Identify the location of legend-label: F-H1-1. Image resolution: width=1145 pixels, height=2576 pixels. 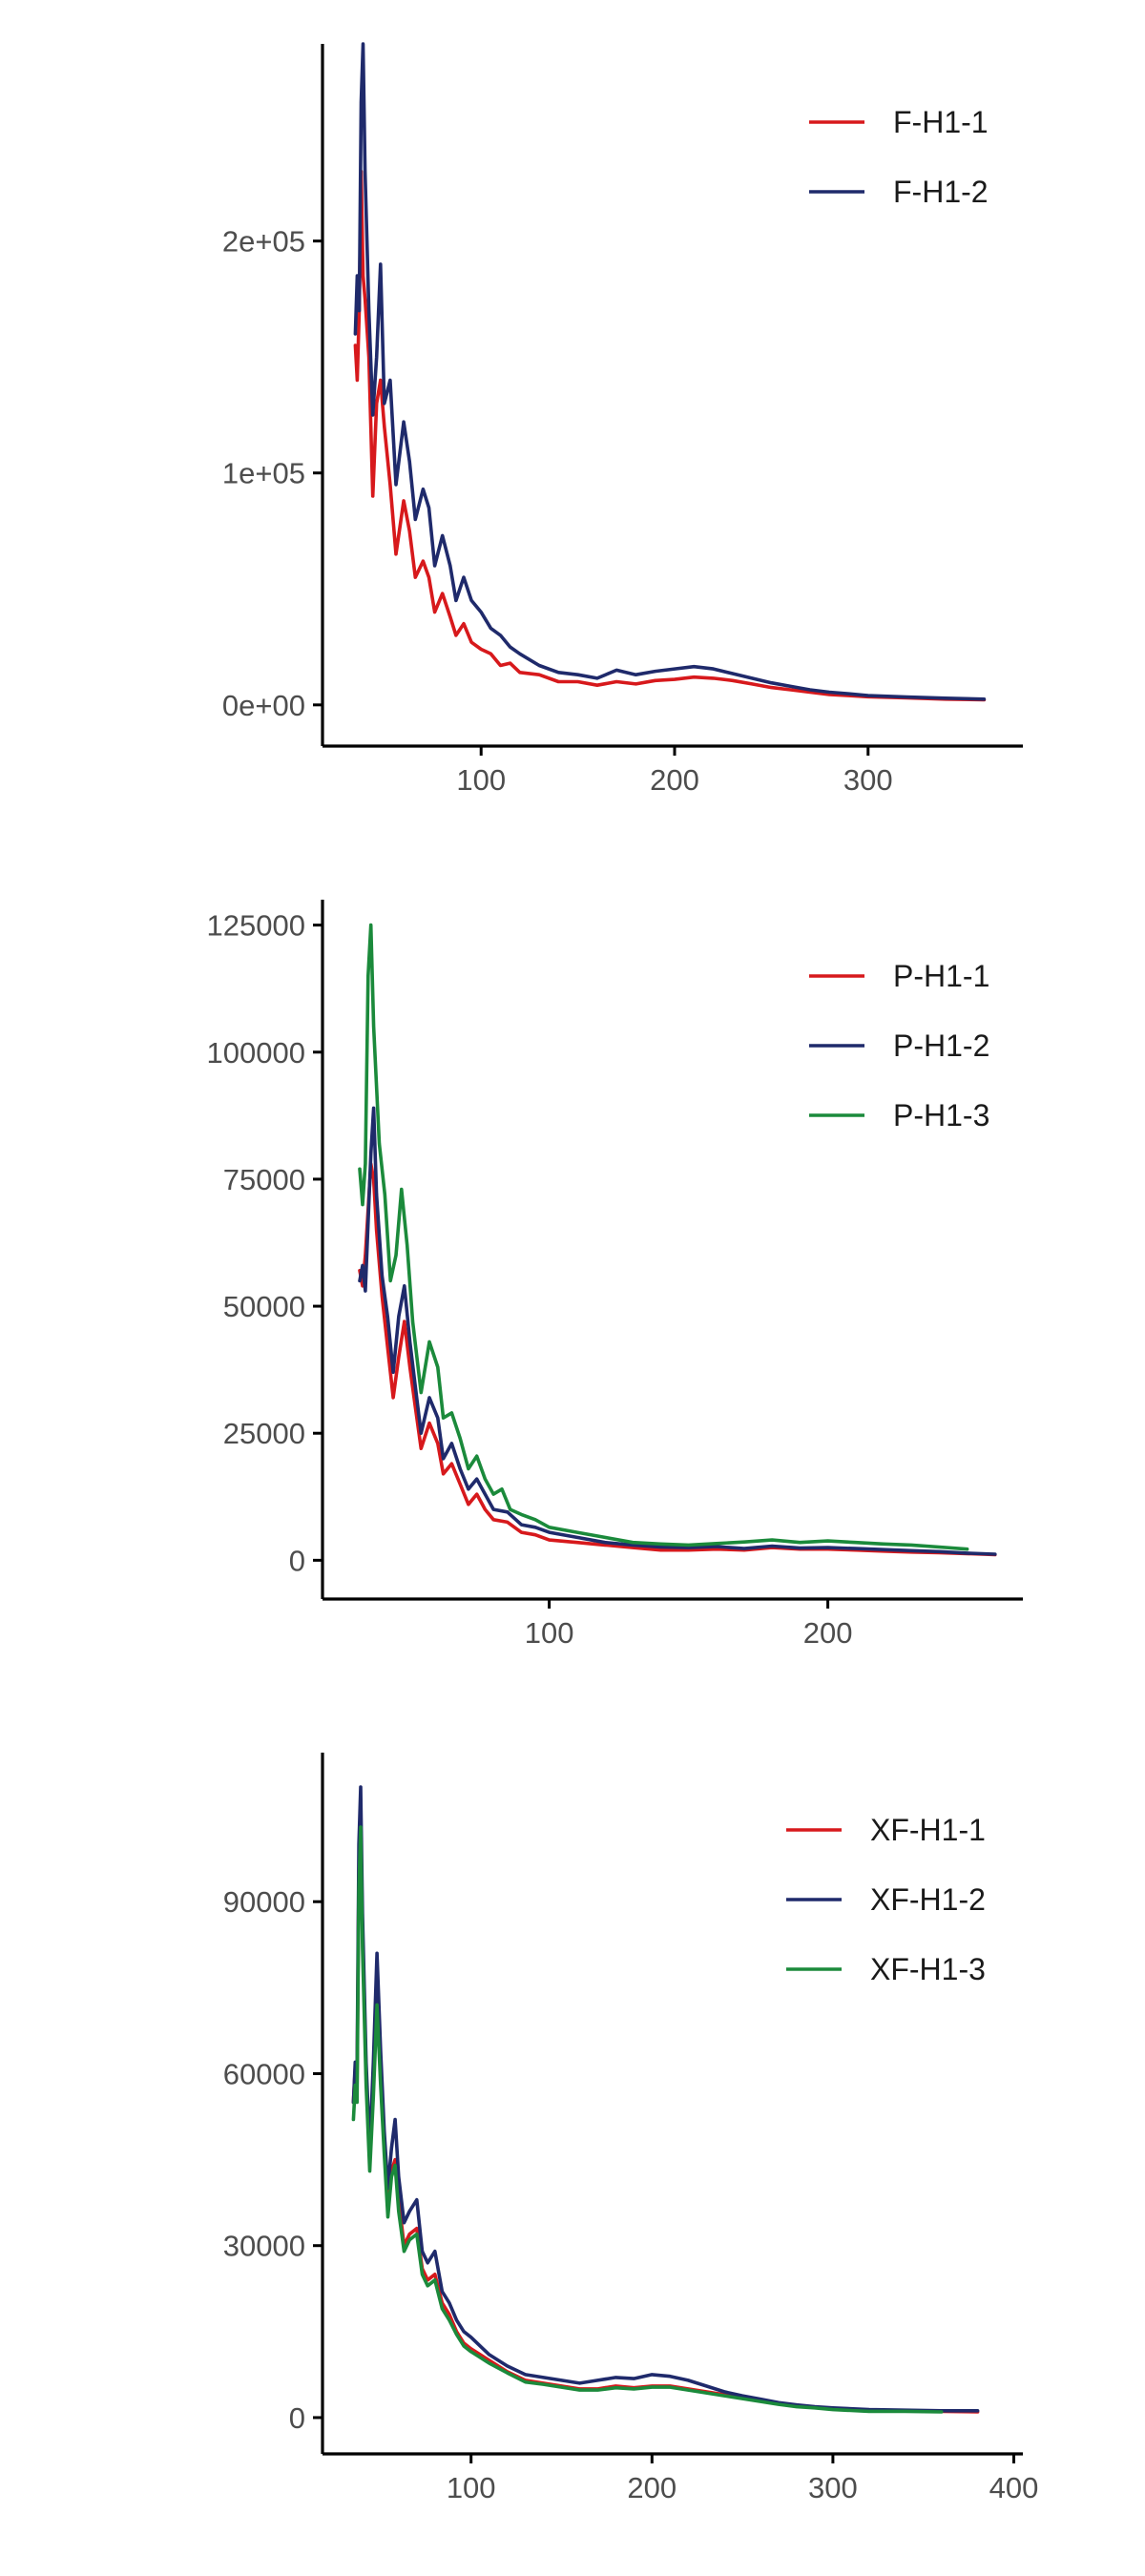
(941, 122).